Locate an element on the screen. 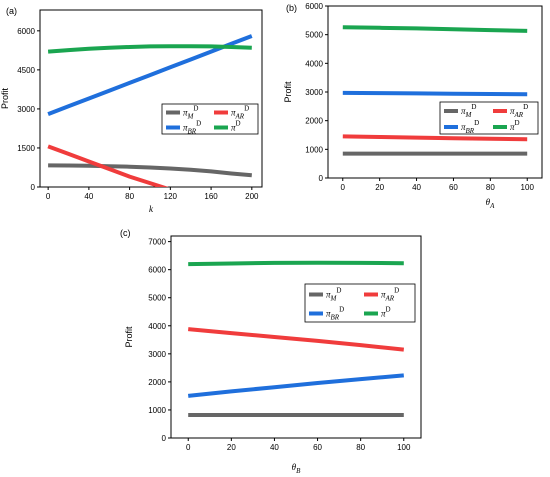  x-tick-label: 120 is located at coordinates (171, 196).